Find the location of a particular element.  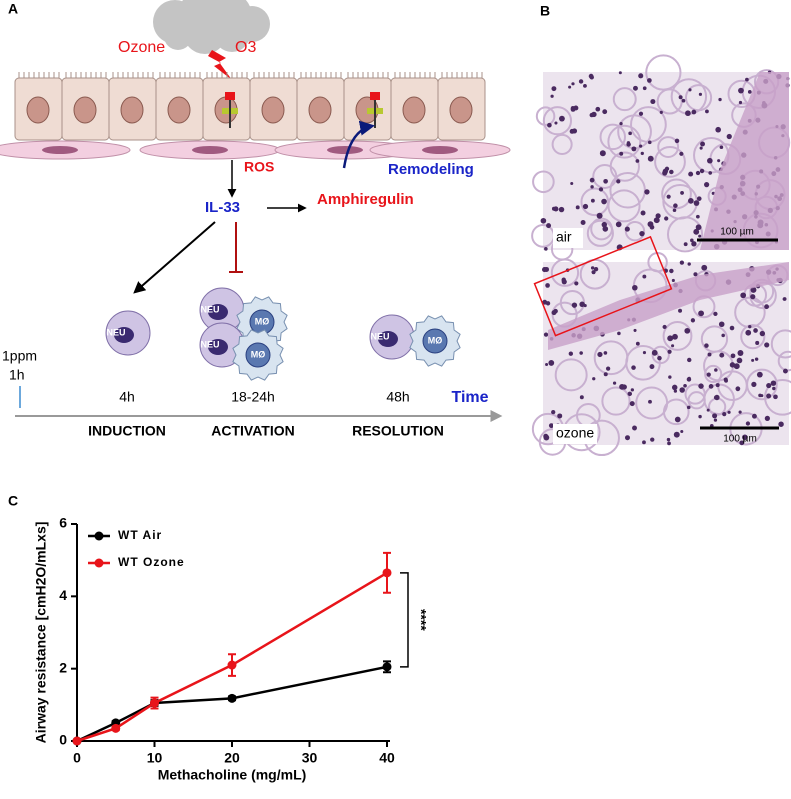

significance-bracket is located at coordinates (404, 620).